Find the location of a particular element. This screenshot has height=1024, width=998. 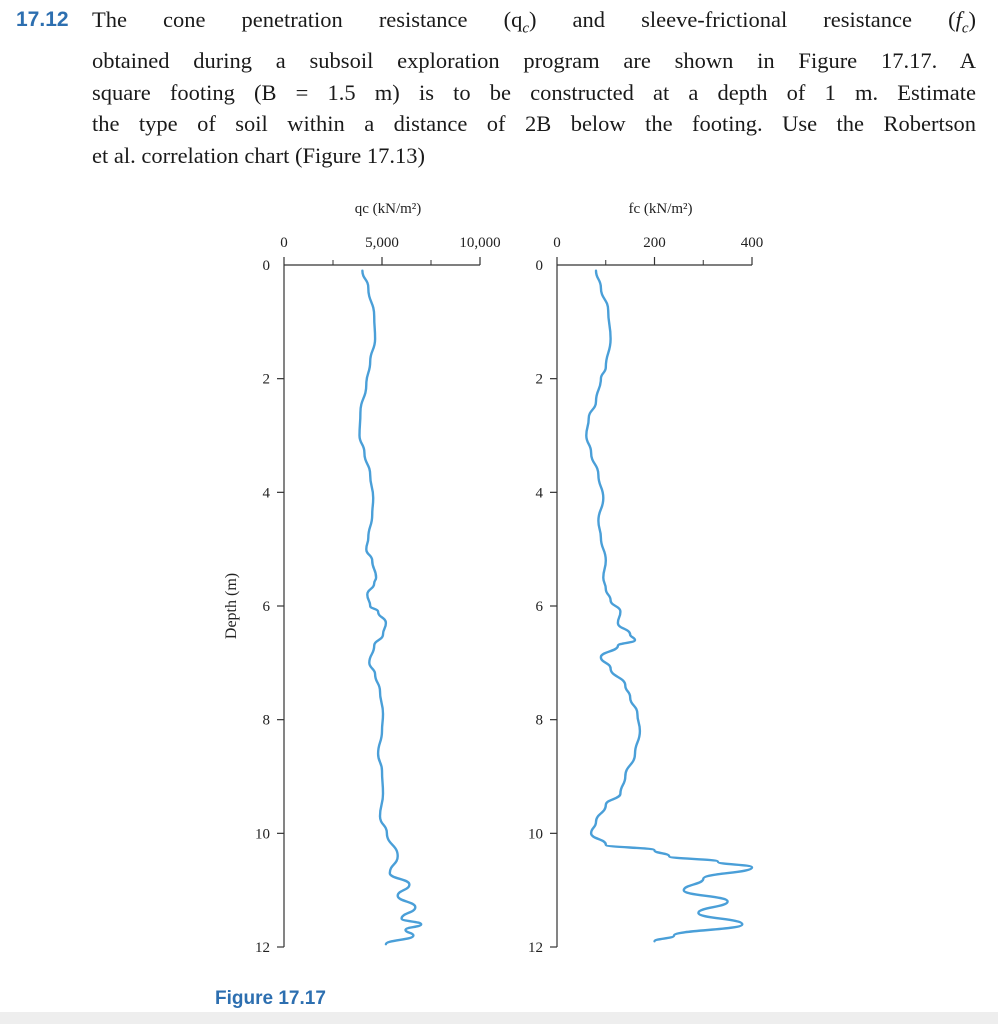

chart-1-y-tick-label-0: 0 is located at coordinates (267, 266).